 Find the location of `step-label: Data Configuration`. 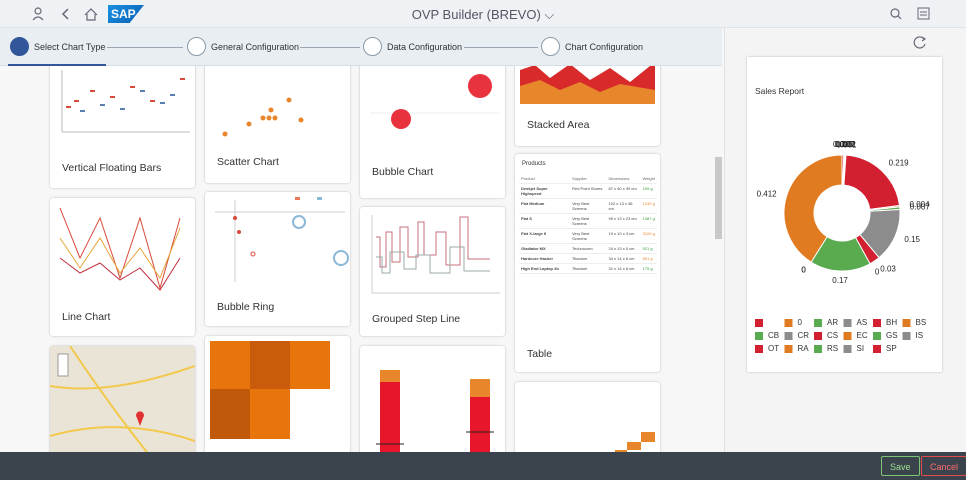

step-label: Data Configuration is located at coordinates (425, 46).